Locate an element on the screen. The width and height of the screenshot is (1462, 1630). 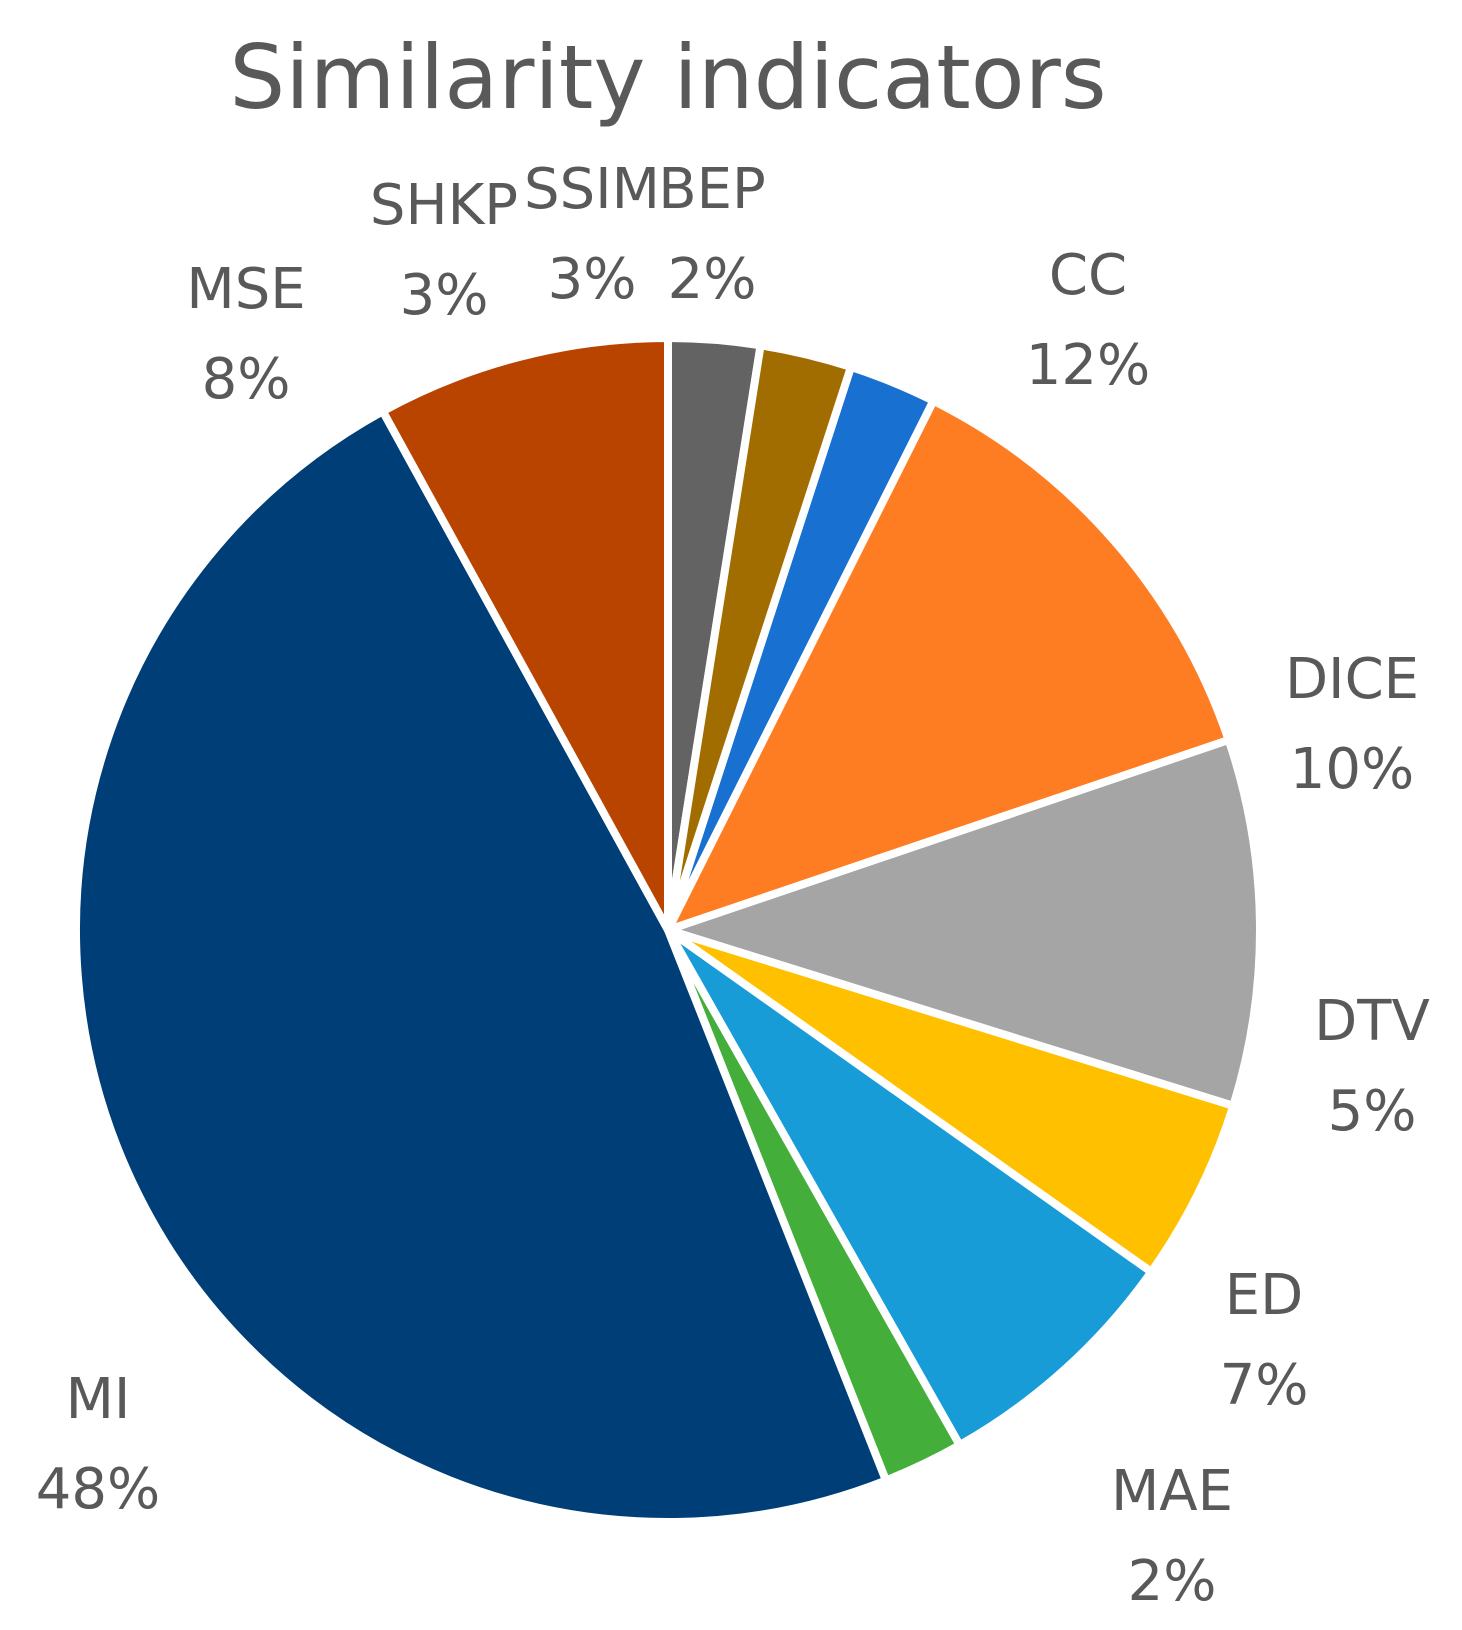
slice-label-shkp: SHKP 3% is located at coordinates (444, 250).